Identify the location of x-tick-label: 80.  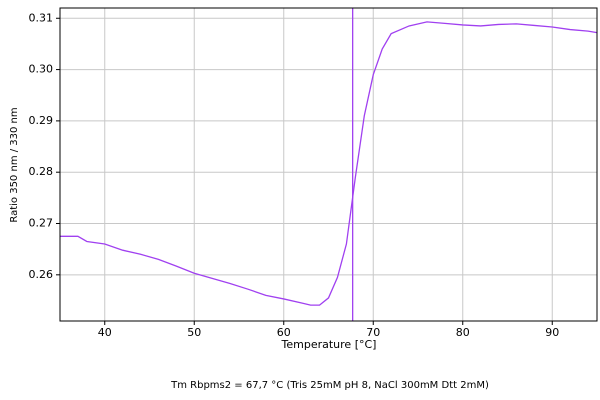
(463, 332).